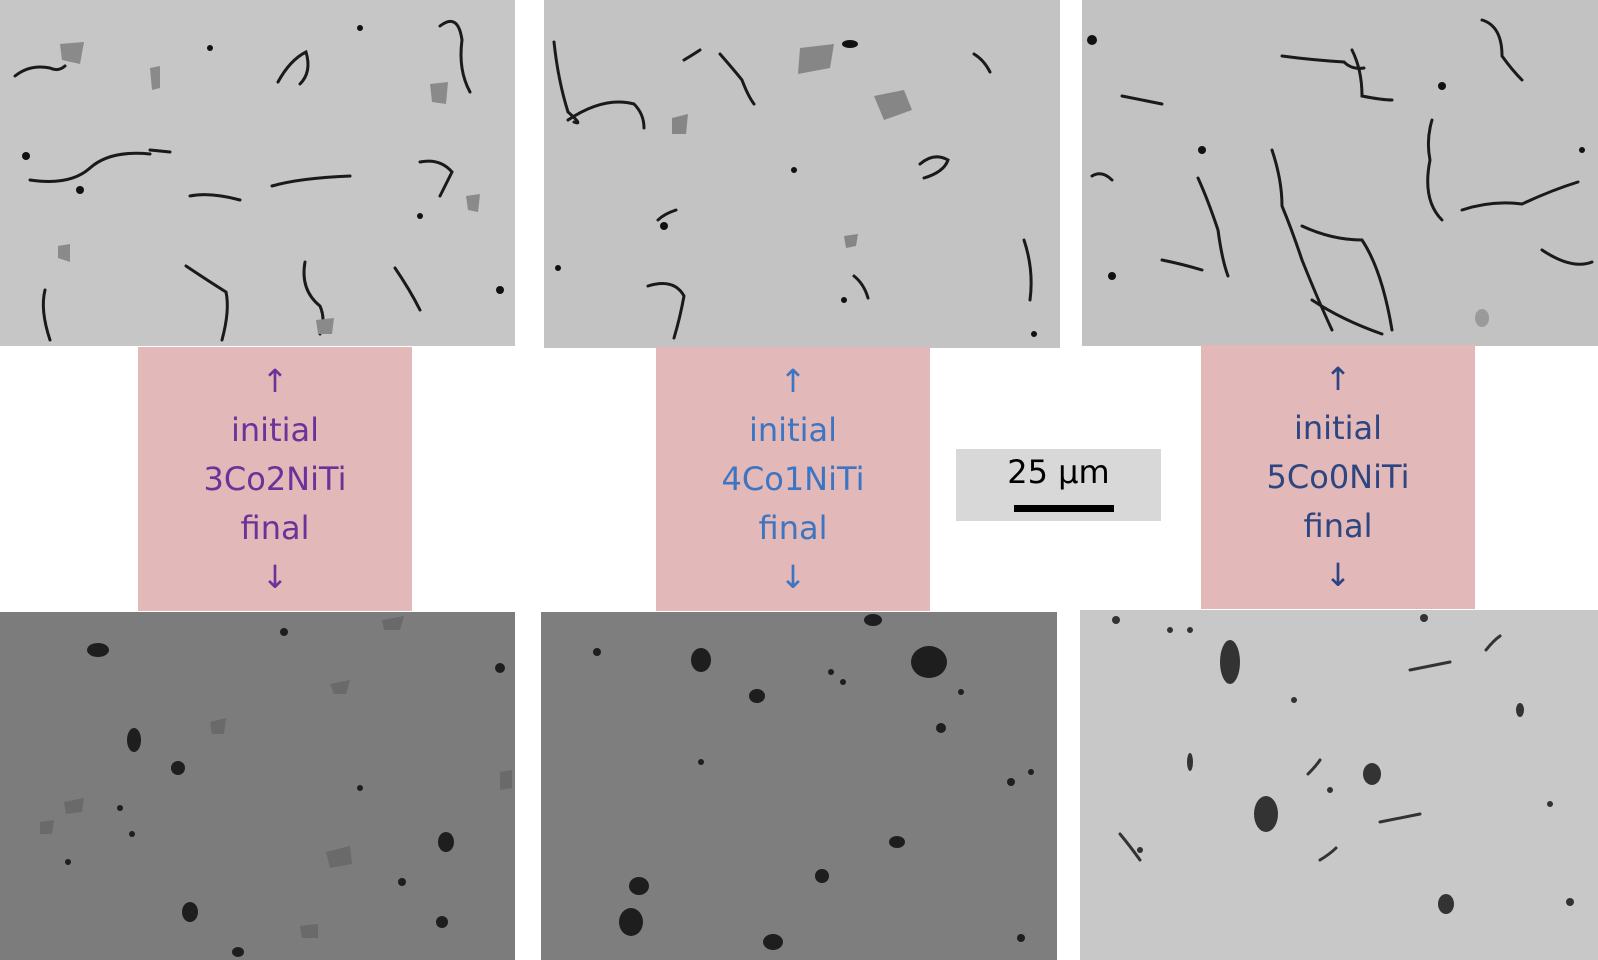 The height and width of the screenshot is (960, 1598). I want to click on micrograph-final-3co2niti, so click(257, 786).